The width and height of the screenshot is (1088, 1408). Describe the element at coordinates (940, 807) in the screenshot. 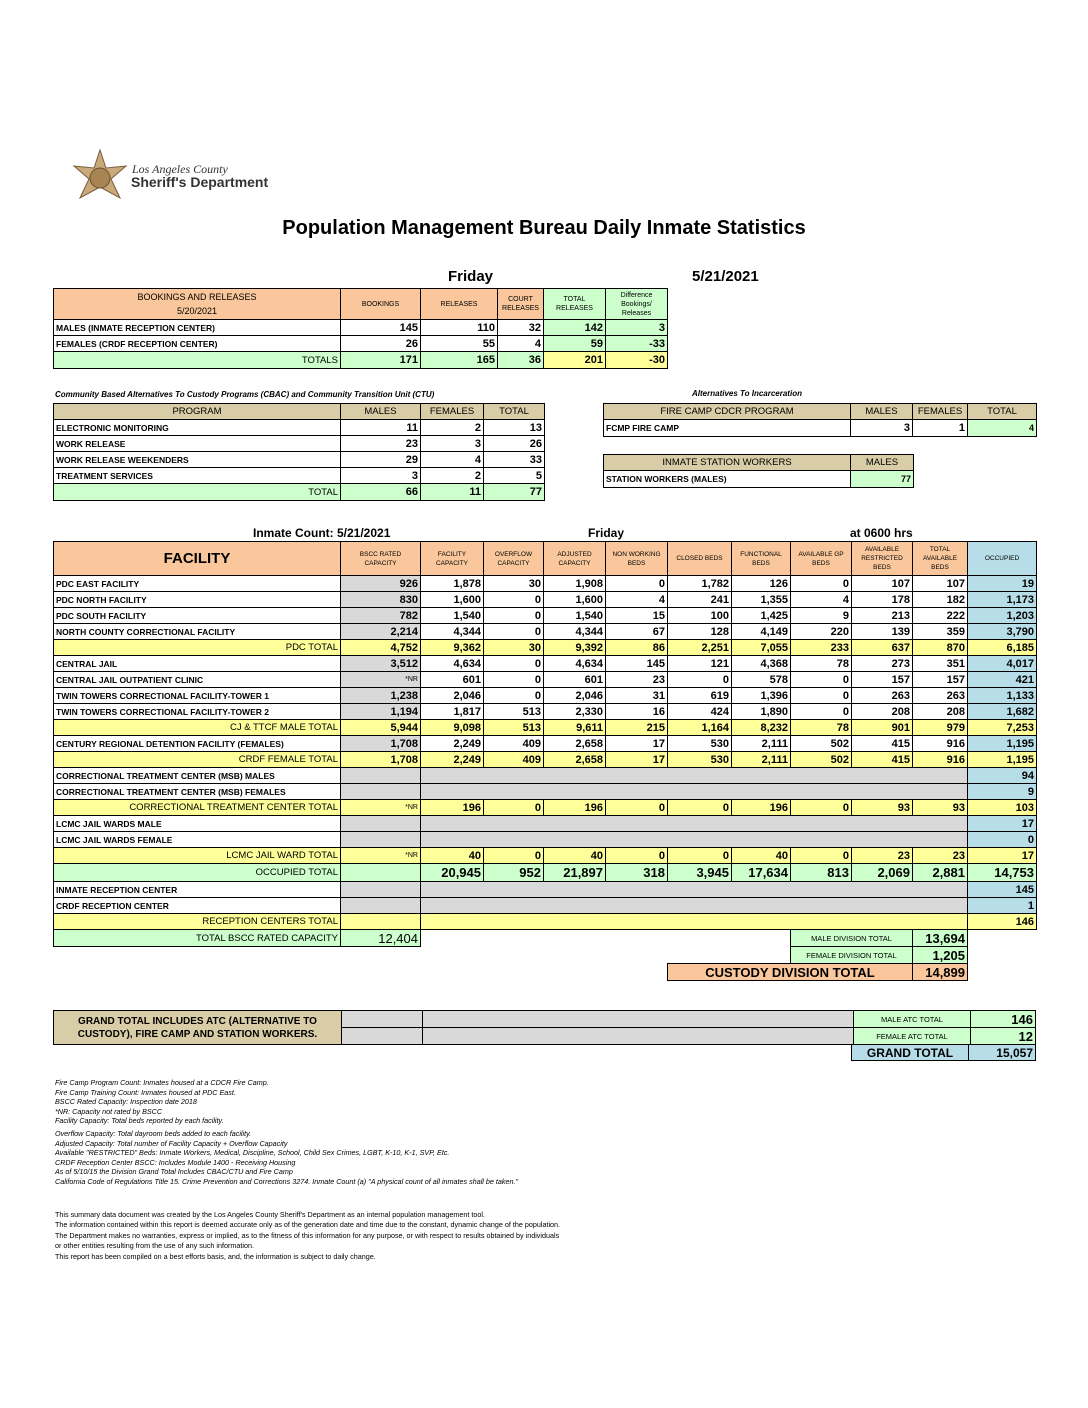

I see `value-cell: 93` at that location.